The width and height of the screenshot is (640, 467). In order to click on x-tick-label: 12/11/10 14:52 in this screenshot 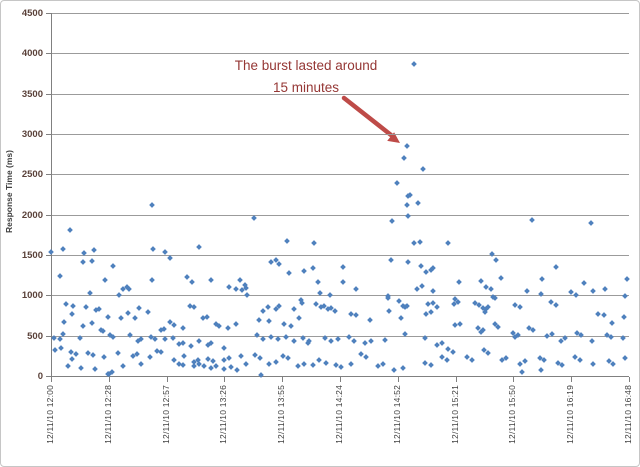, I will do `click(396, 414)`.